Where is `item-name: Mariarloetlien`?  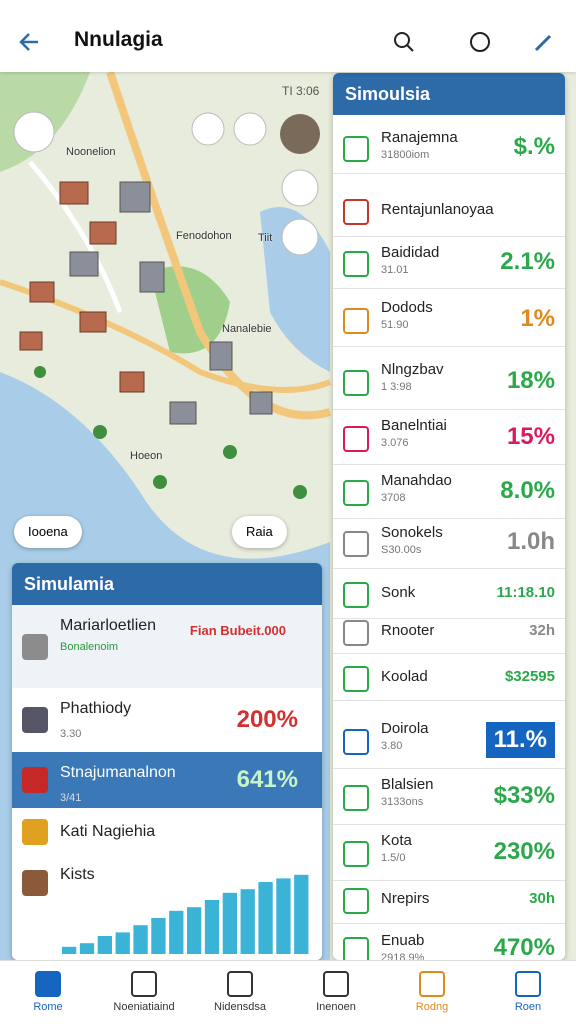 item-name: Mariarloetlien is located at coordinates (108, 625).